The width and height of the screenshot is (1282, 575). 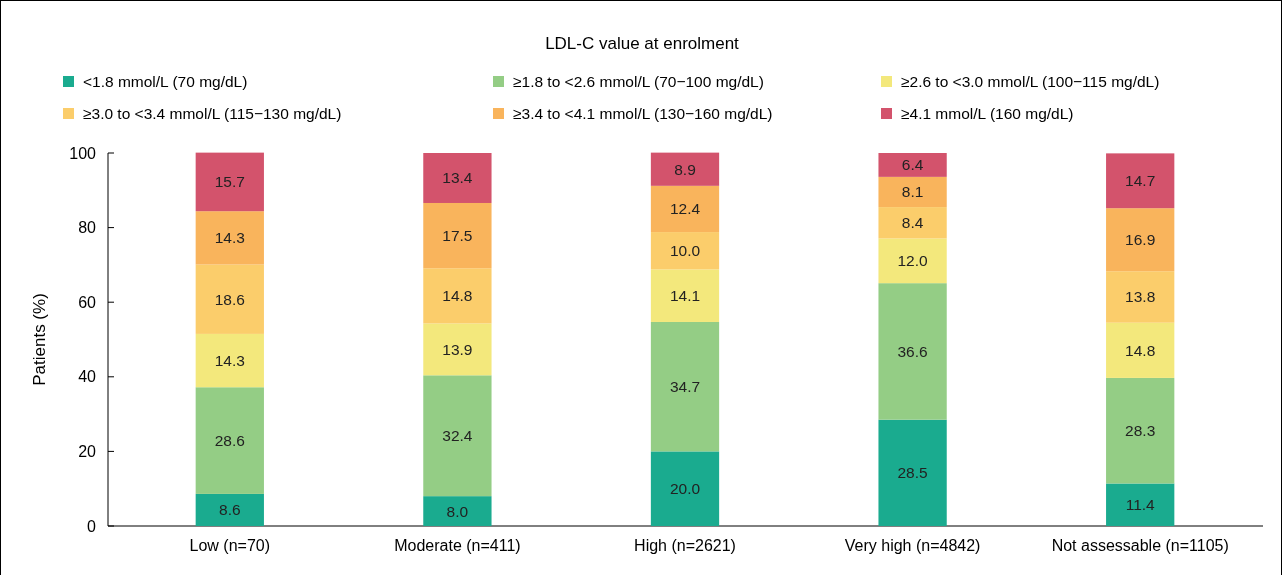 I want to click on data-label: 6.4, so click(x=912, y=165).